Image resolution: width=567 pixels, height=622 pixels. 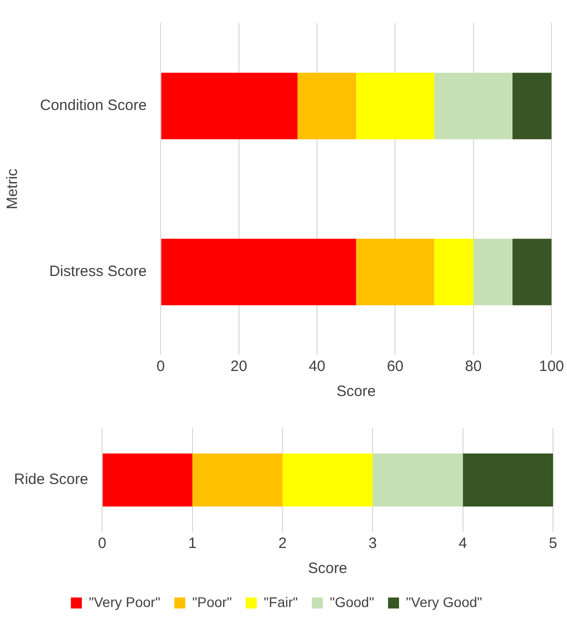 What do you see at coordinates (282, 543) in the screenshot?
I see `x-tick-label: 2` at bounding box center [282, 543].